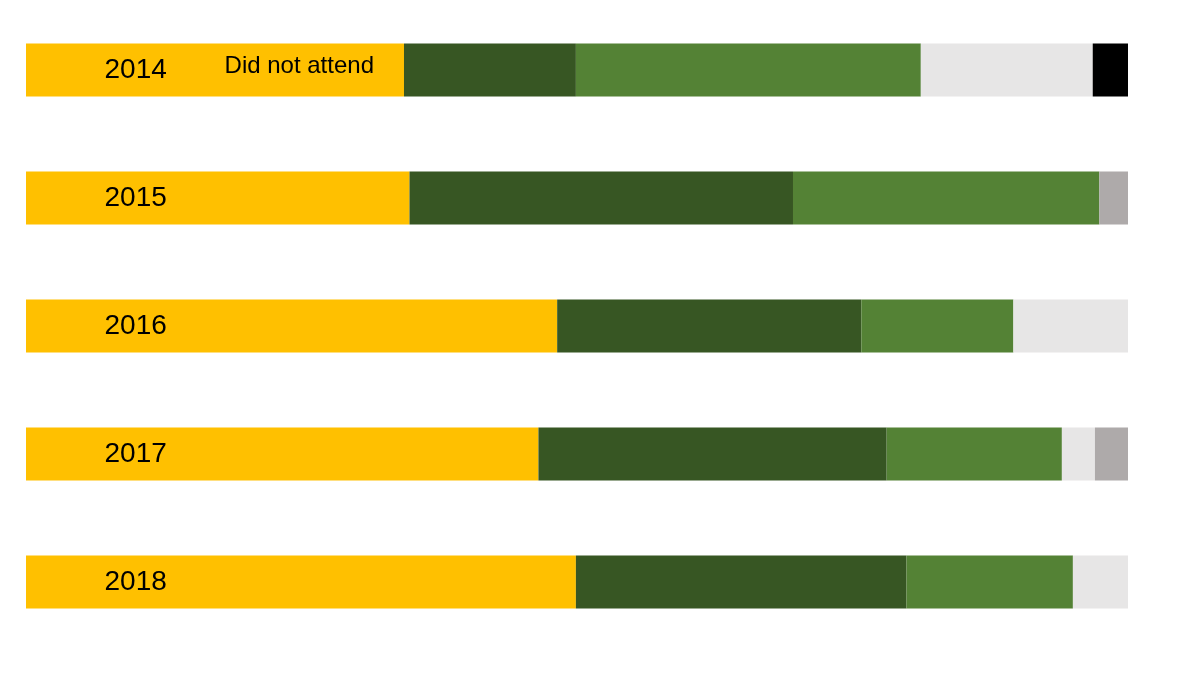  I want to click on y-tick-label: 2017, so click(135, 452).